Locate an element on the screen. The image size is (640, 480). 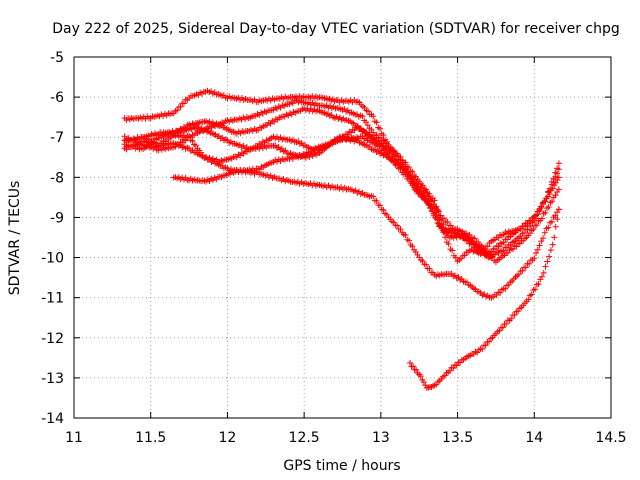
y-axis-label: SDTVAR / TECUs is located at coordinates (15, 238).